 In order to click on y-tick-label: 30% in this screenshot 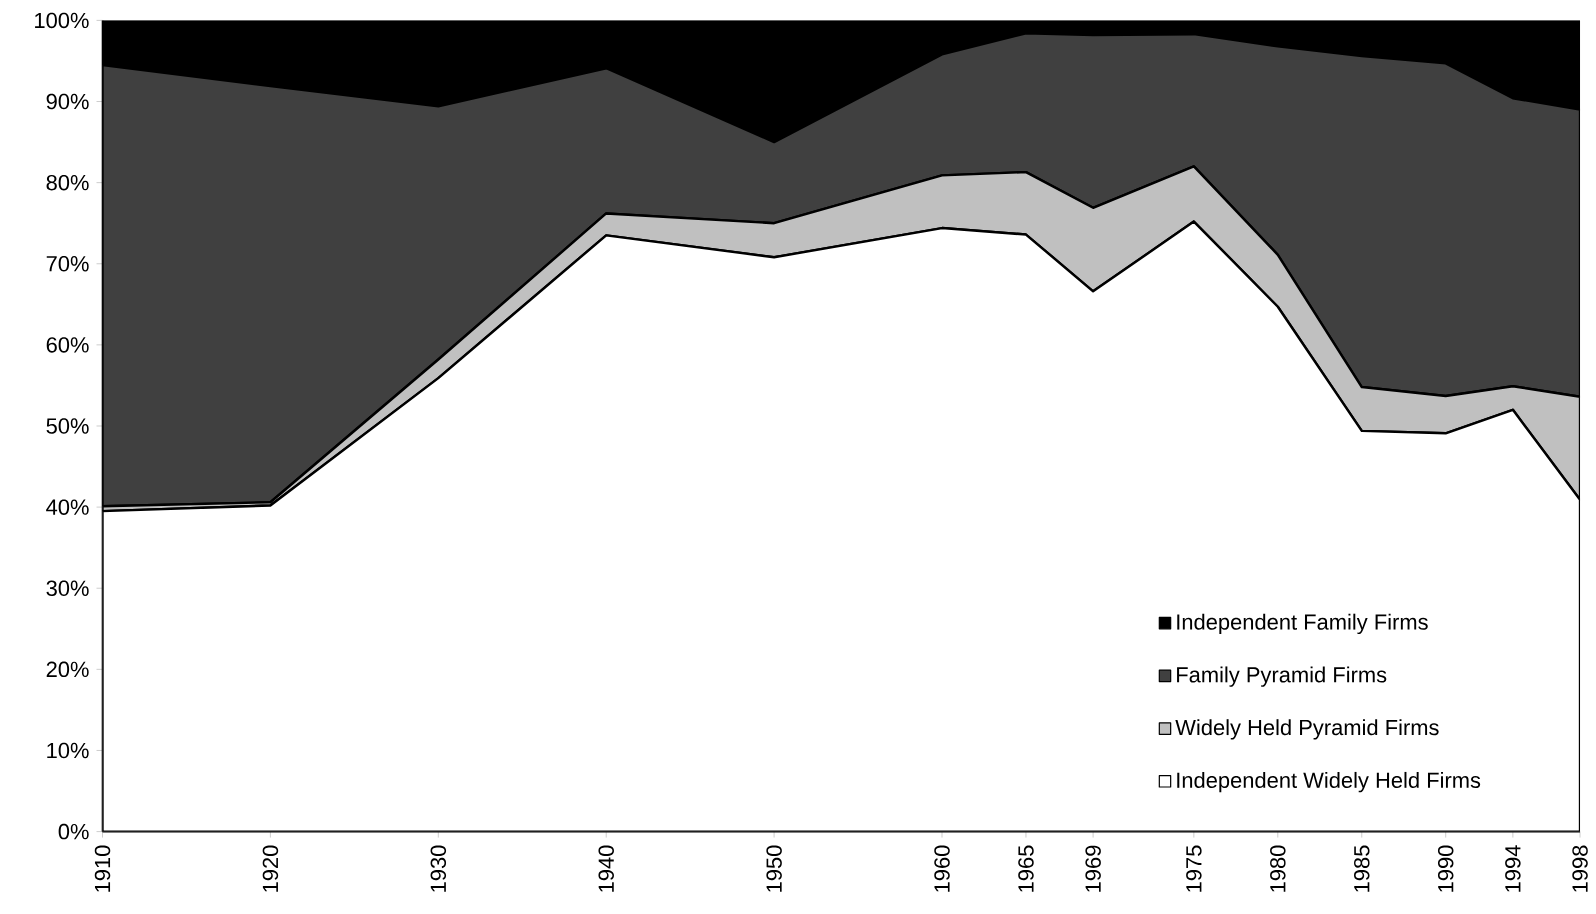, I will do `click(67, 588)`.